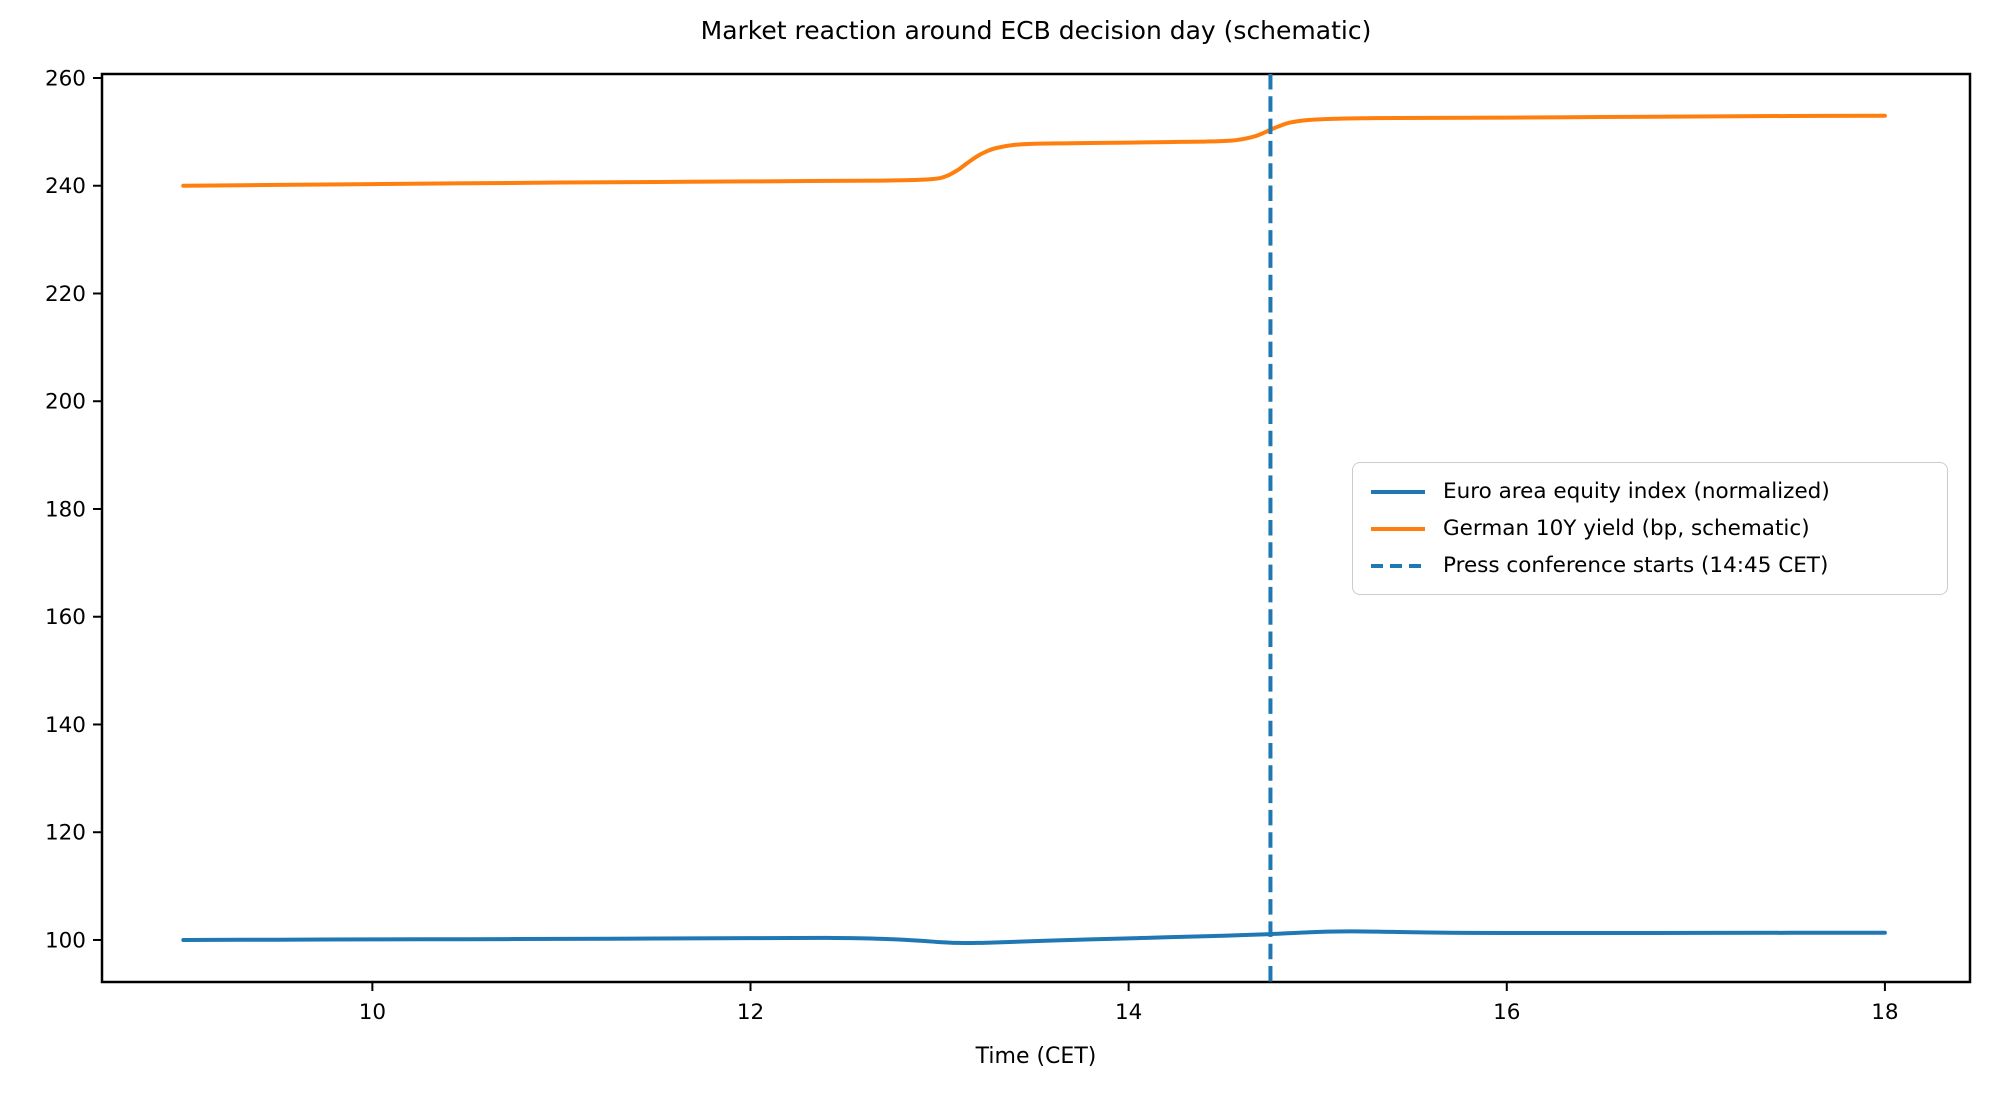 The image size is (2000, 1100). I want to click on x-tick-label: 10, so click(372, 1012).